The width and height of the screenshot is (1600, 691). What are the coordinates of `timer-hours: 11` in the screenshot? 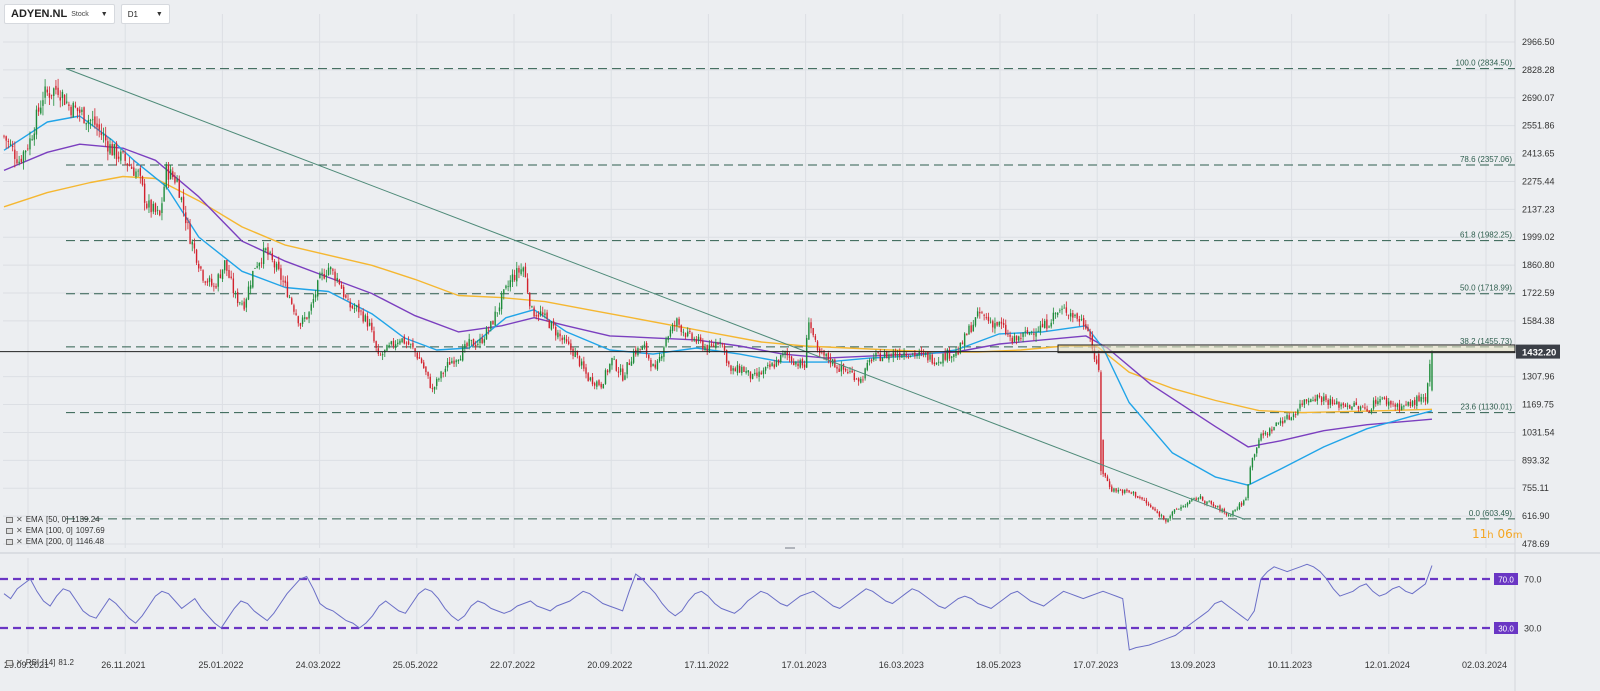 It's located at (1480, 534).